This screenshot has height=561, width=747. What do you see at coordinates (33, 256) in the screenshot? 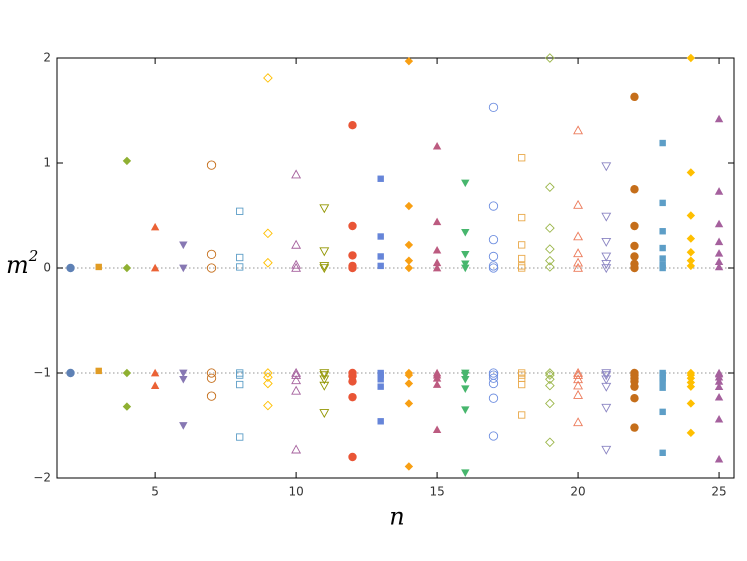
I see `y-label-superscript: 2` at bounding box center [33, 256].